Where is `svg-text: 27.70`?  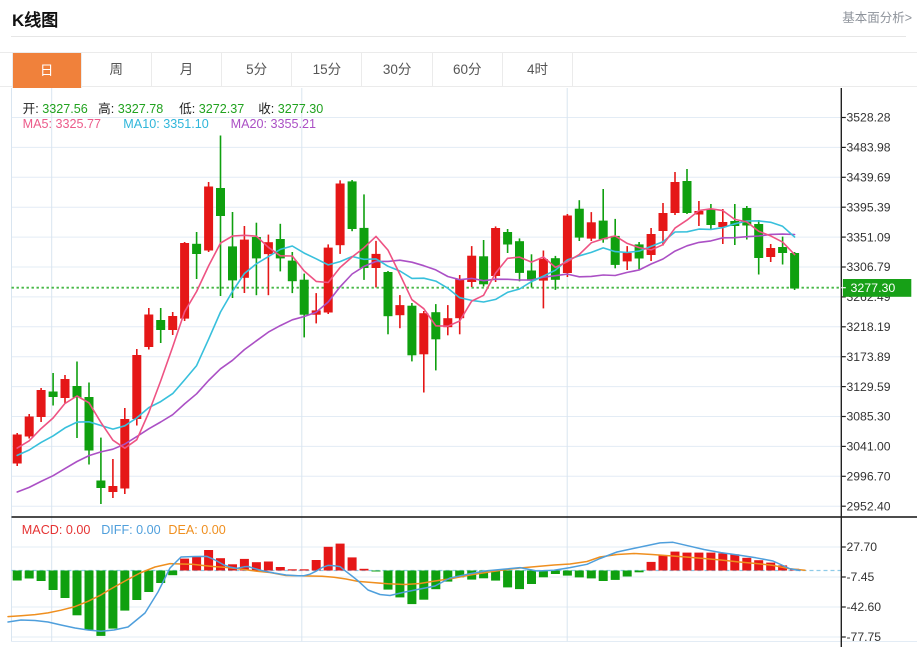
svg-text: 27.70 is located at coordinates (862, 547).